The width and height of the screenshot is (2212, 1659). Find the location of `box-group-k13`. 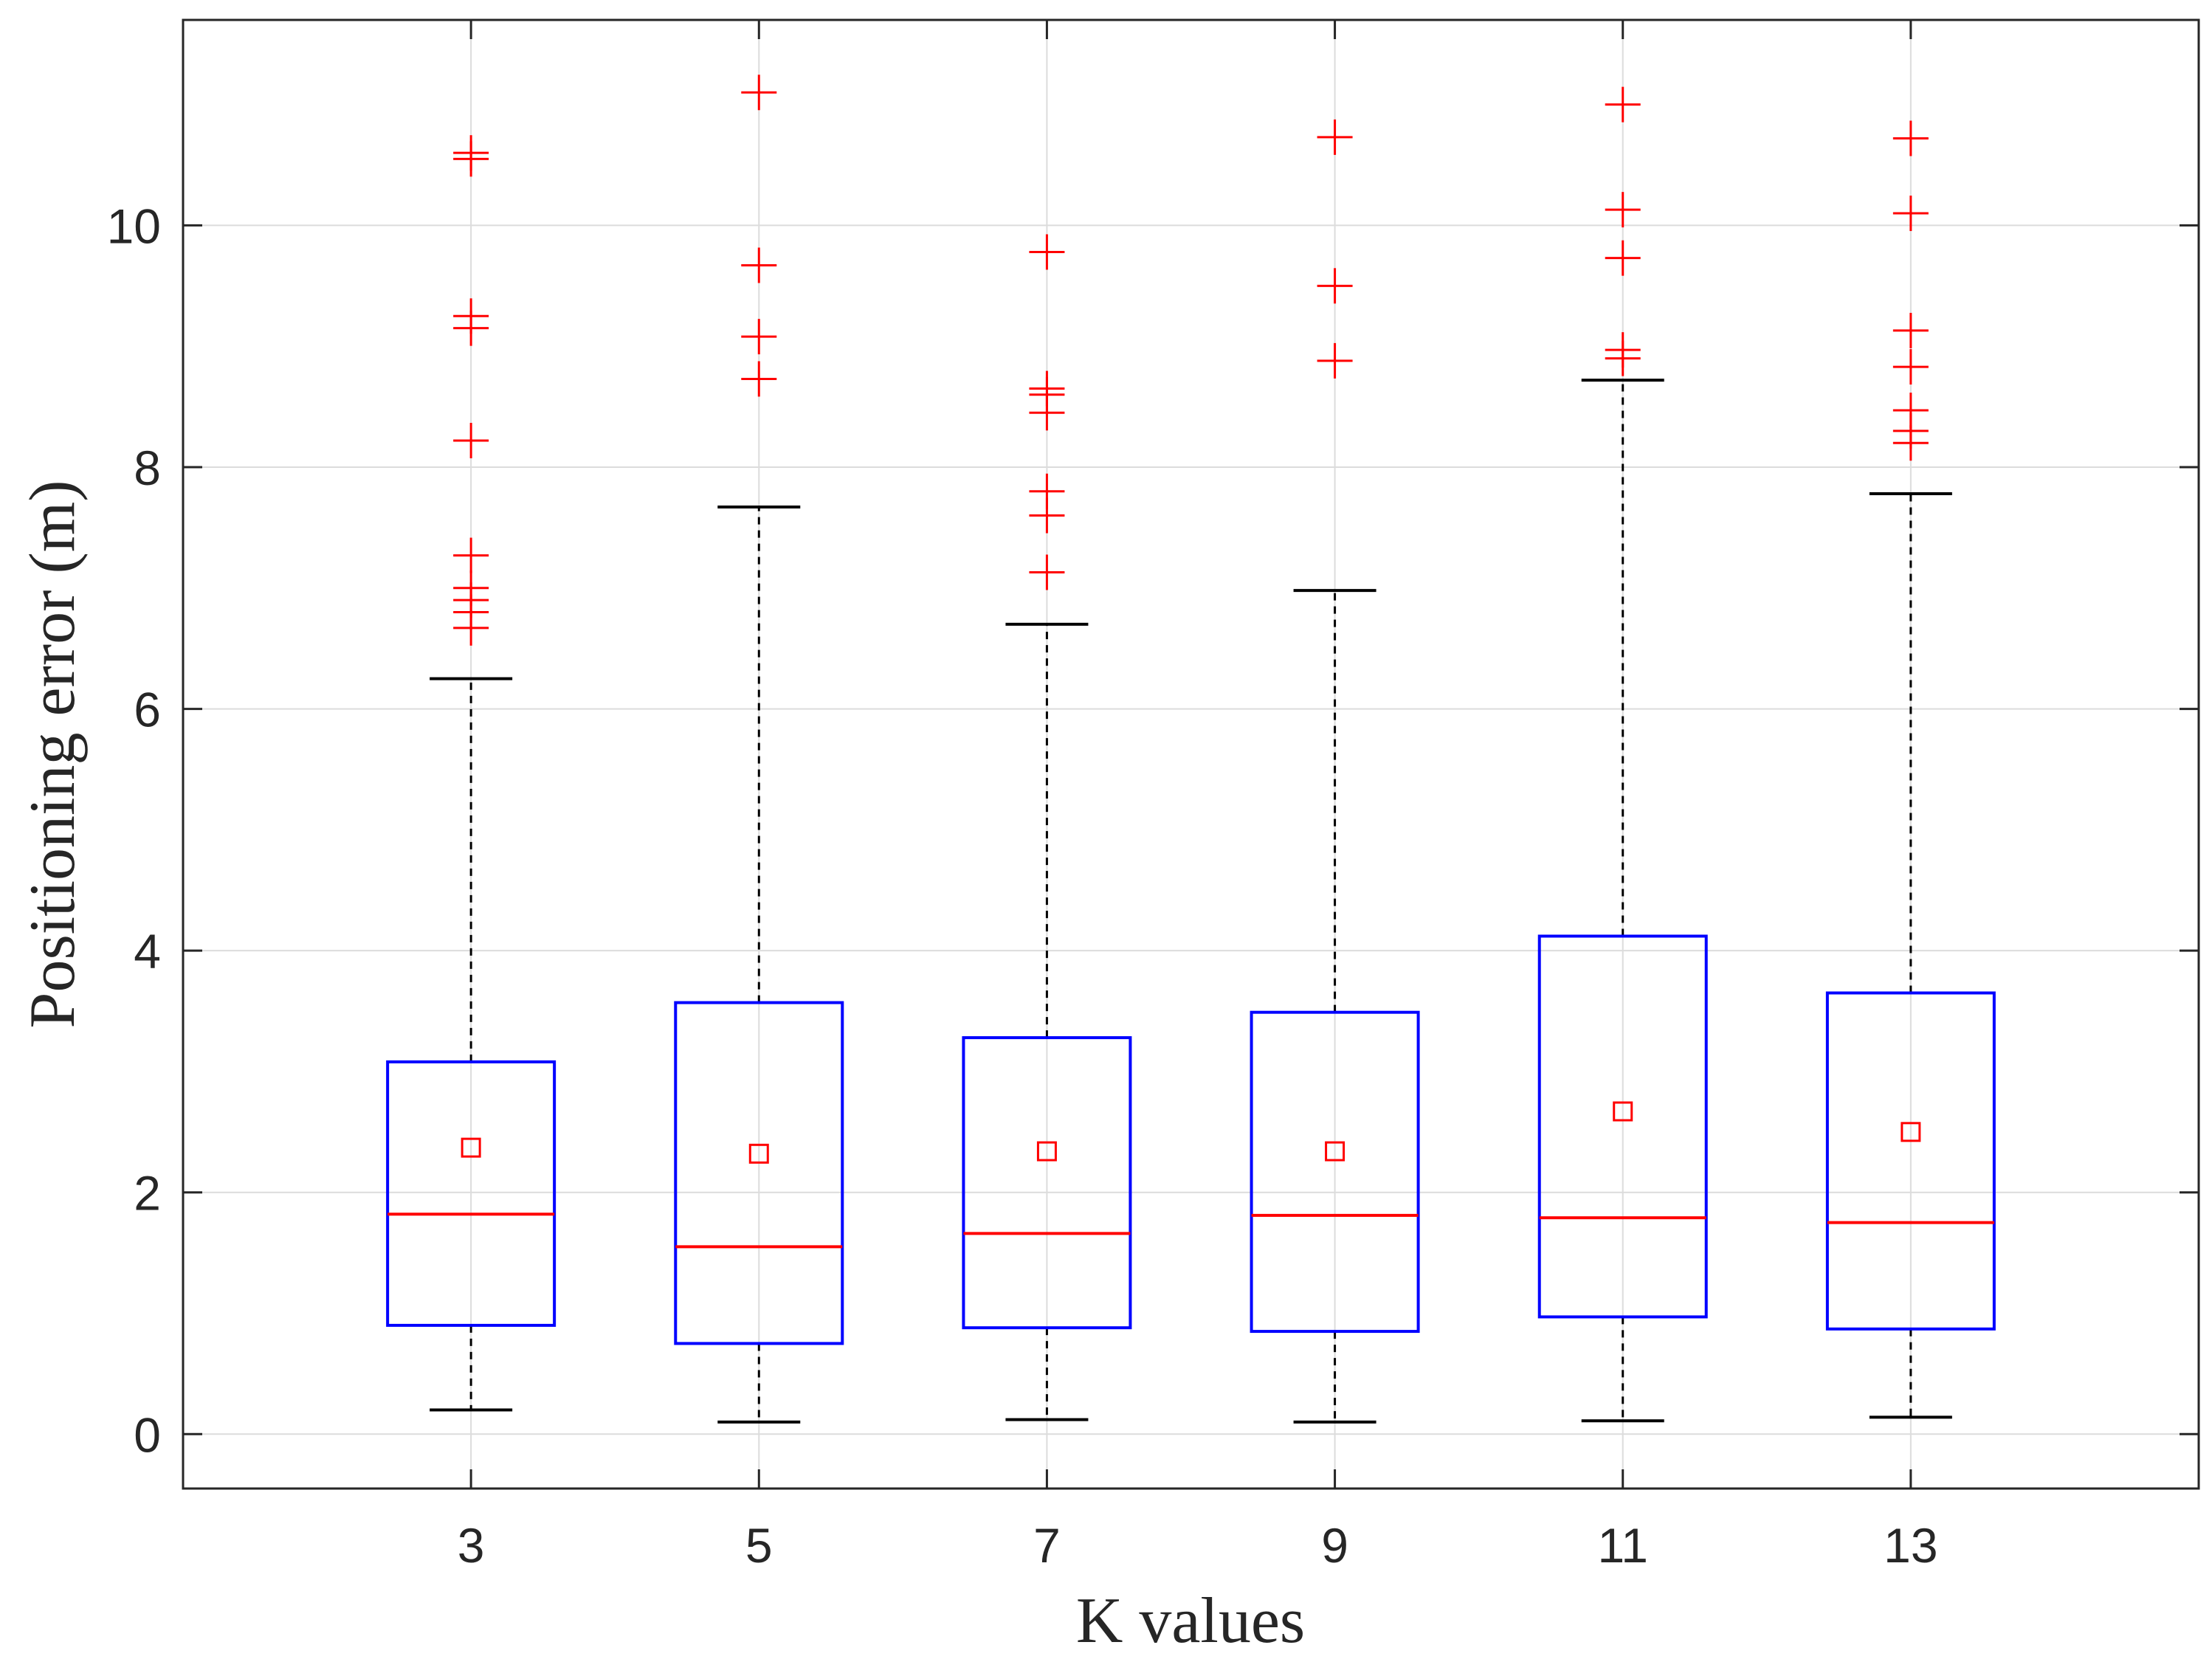

box-group-k13 is located at coordinates (1910, 770).